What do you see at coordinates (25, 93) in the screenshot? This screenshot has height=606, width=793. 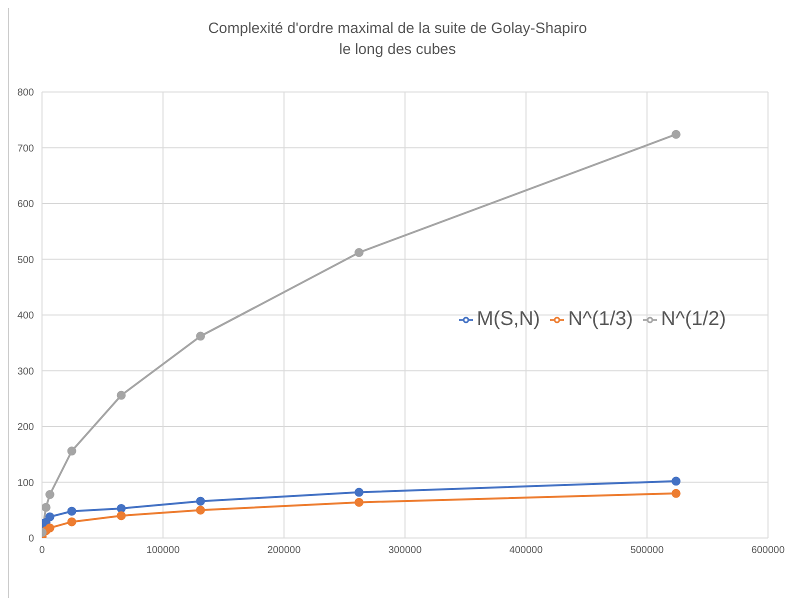 I see `y-tick-label: 800` at bounding box center [25, 93].